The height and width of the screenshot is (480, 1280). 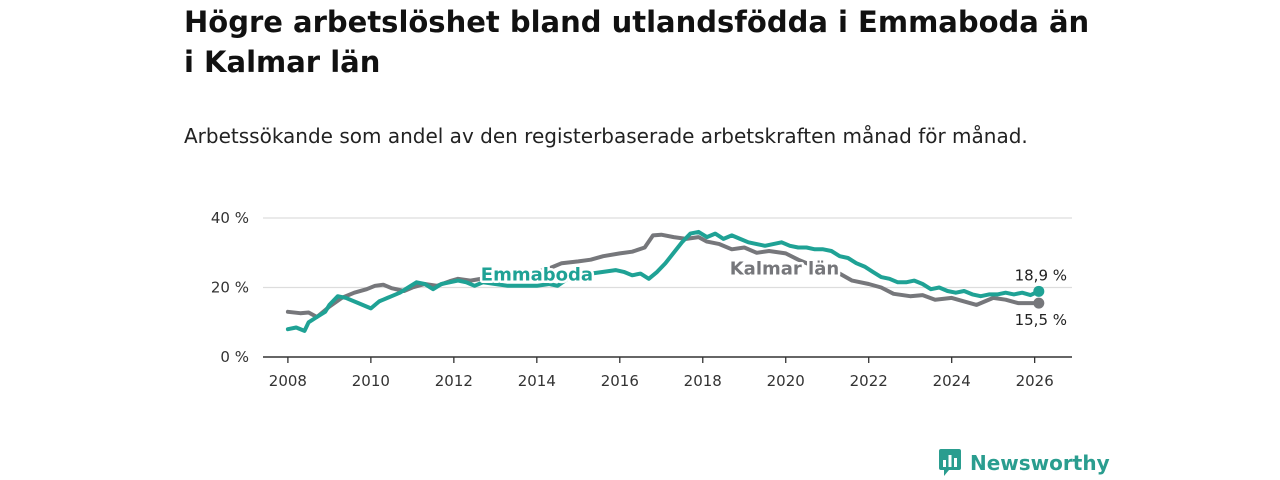 What do you see at coordinates (371, 381) in the screenshot?
I see `x-tick-label: 2010` at bounding box center [371, 381].